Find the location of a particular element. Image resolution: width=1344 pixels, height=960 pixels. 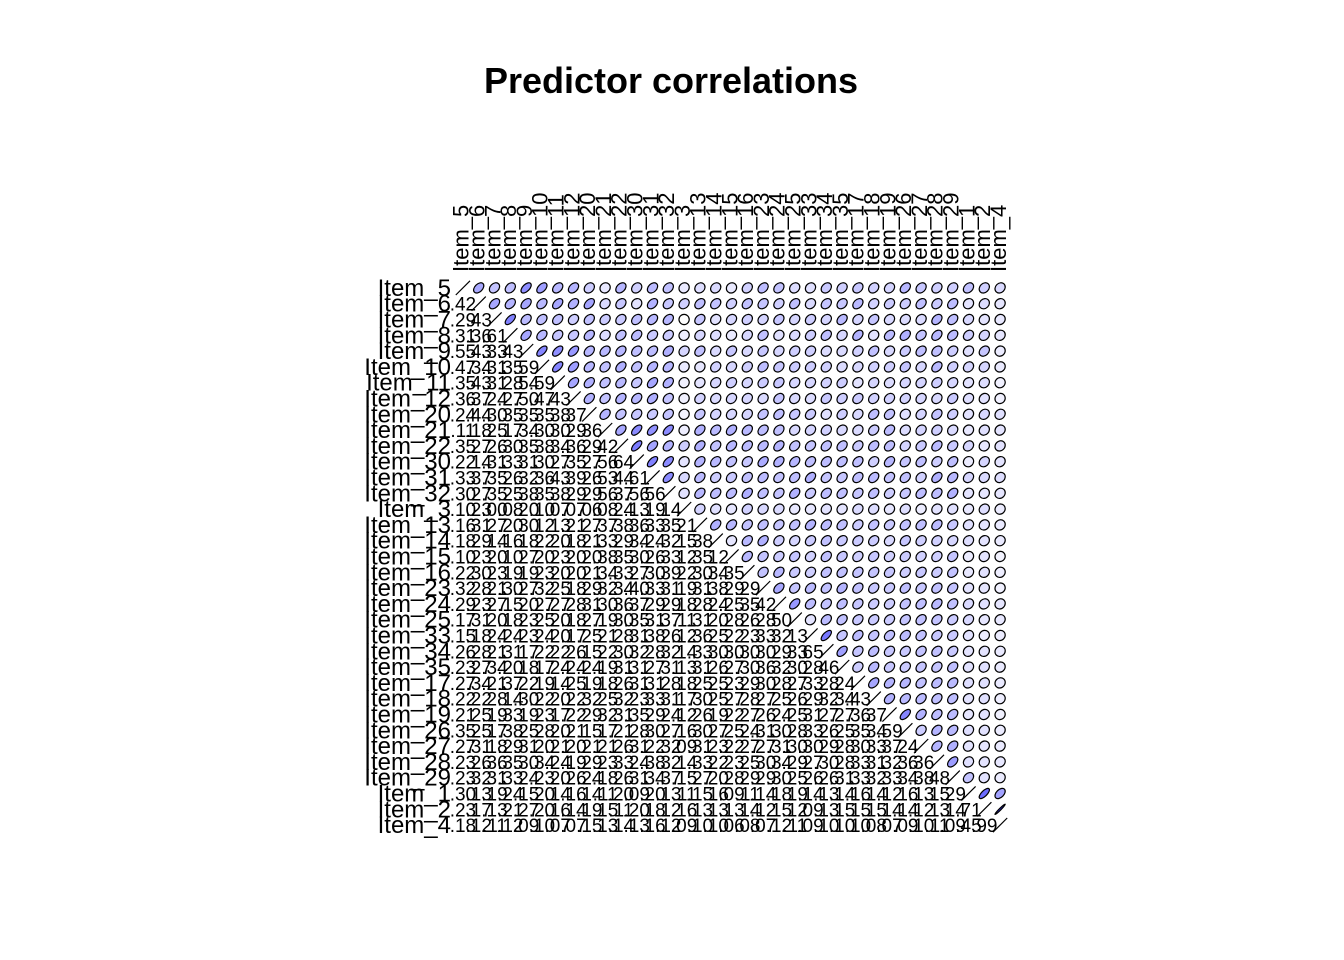

corr-value: .36 is located at coordinates (542, 479).